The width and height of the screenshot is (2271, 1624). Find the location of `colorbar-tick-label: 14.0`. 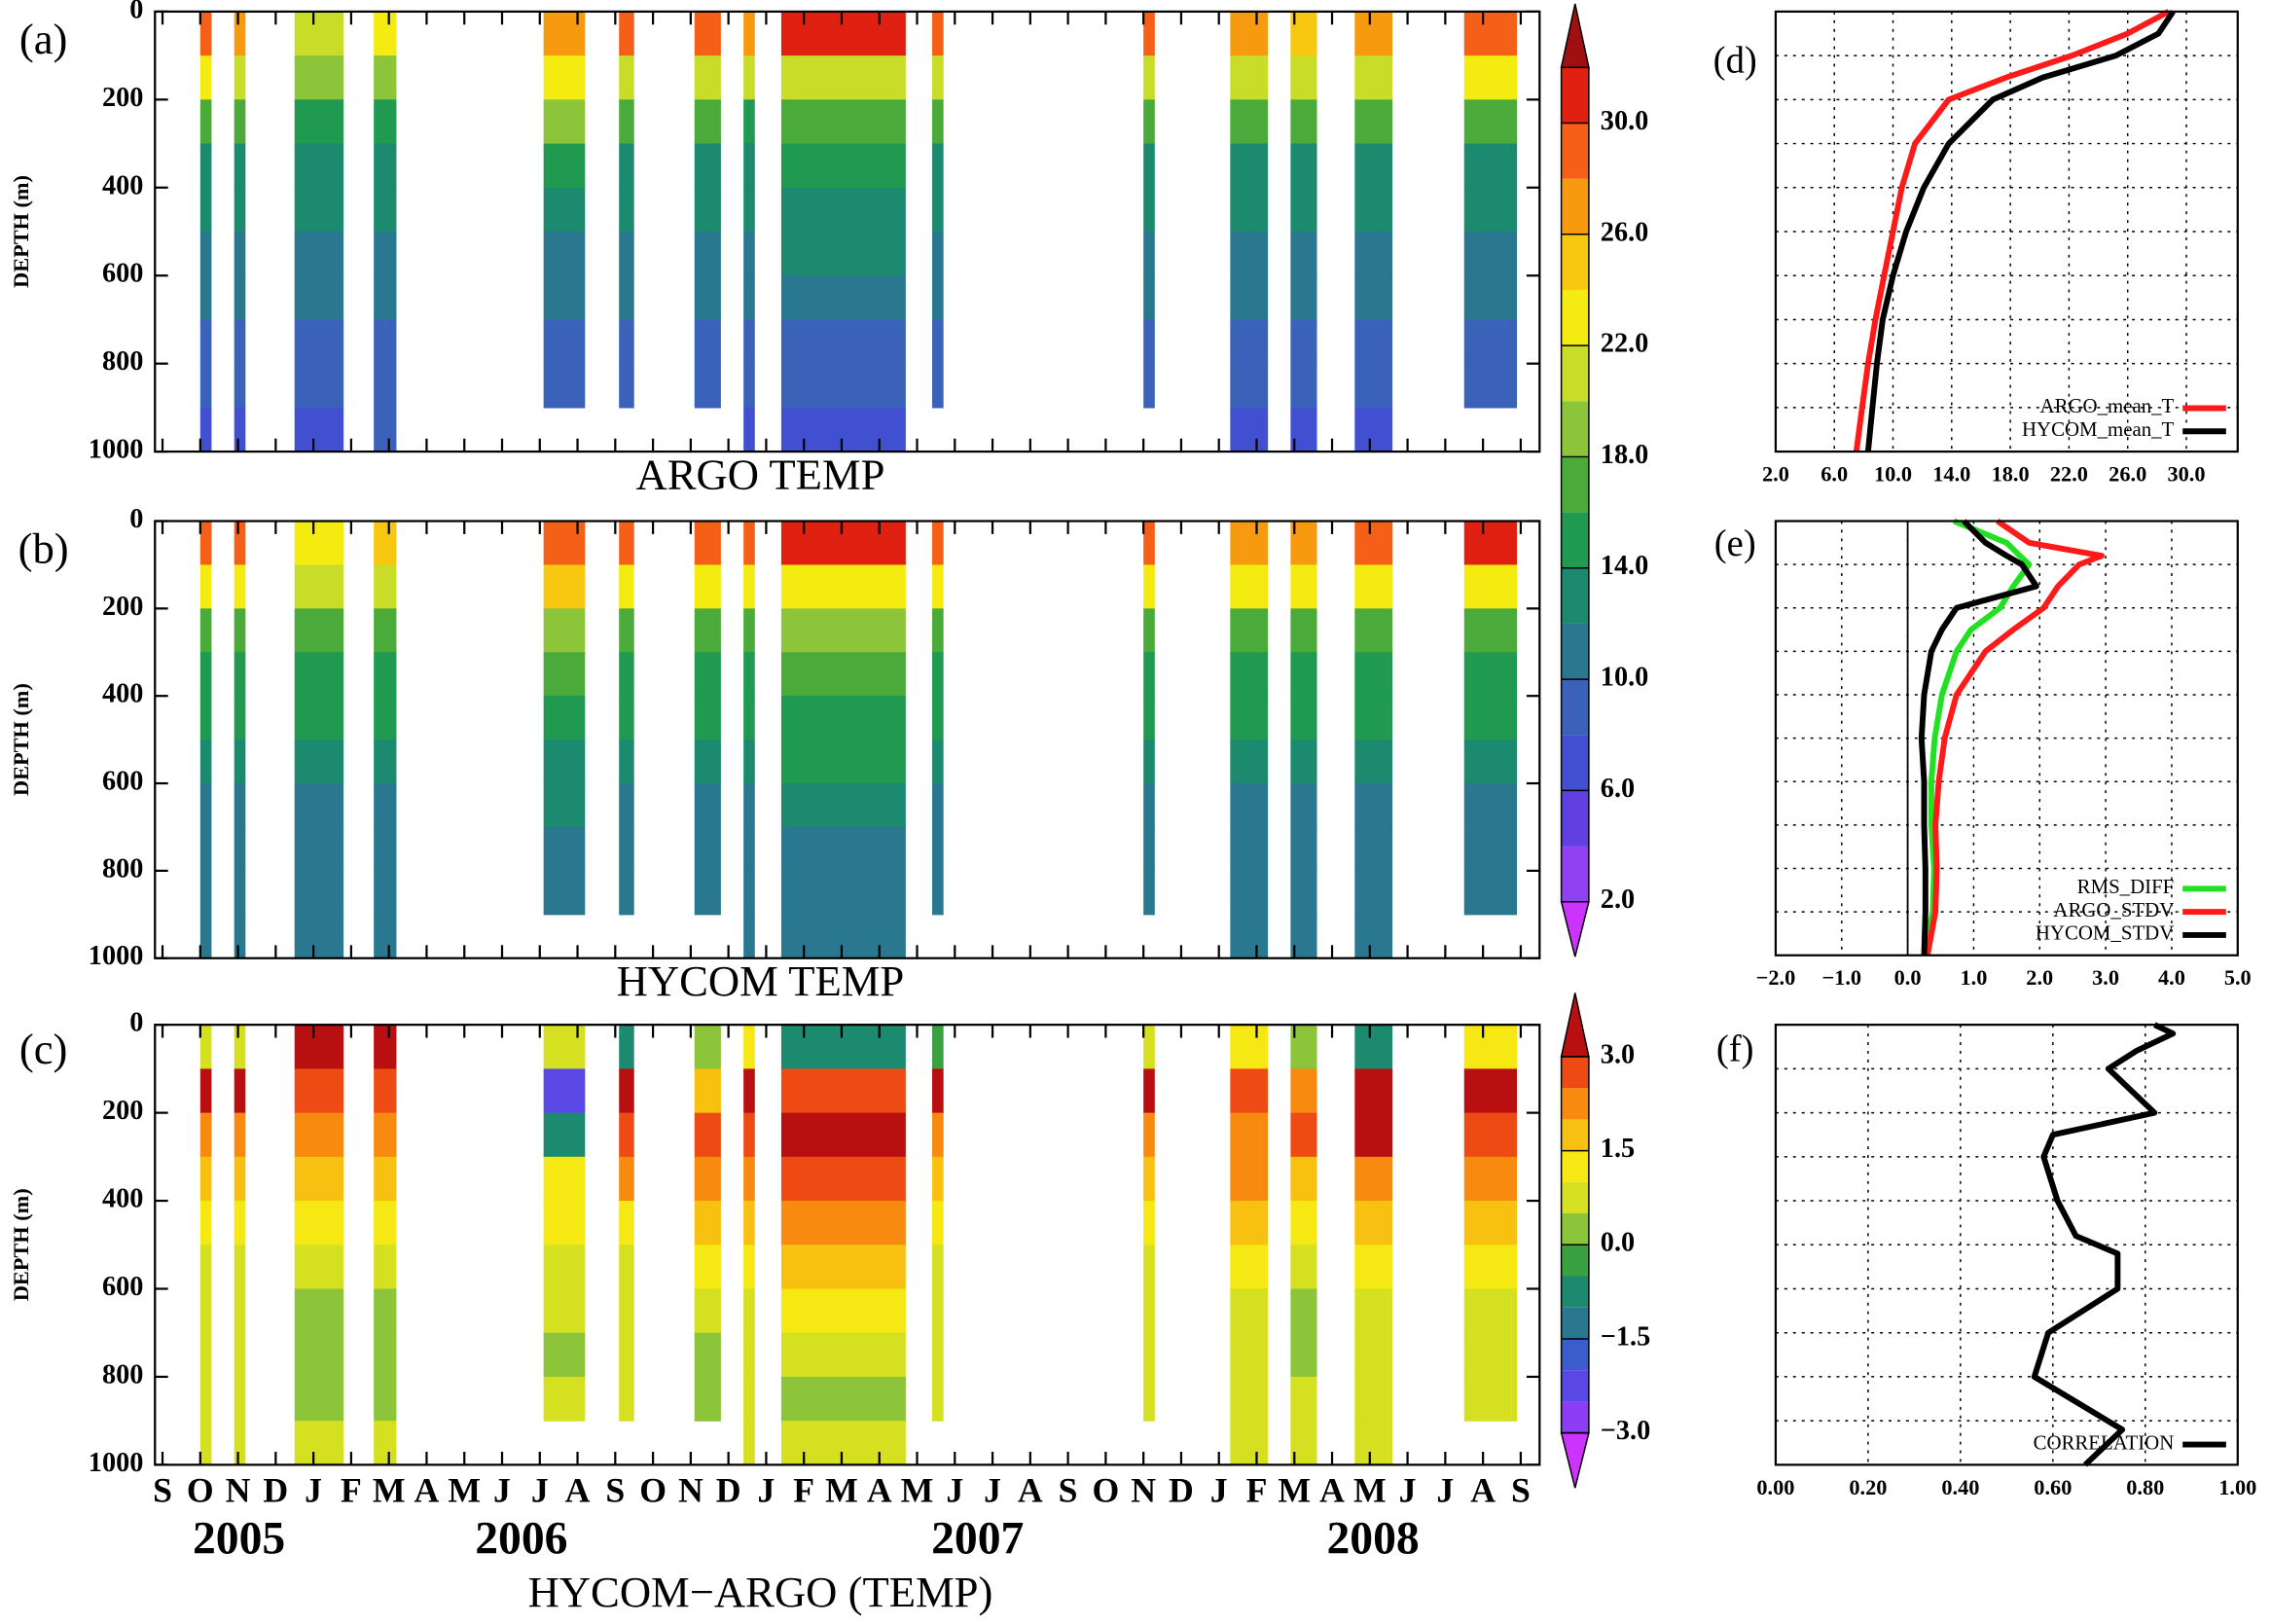

colorbar-tick-label: 14.0 is located at coordinates (1624, 566).